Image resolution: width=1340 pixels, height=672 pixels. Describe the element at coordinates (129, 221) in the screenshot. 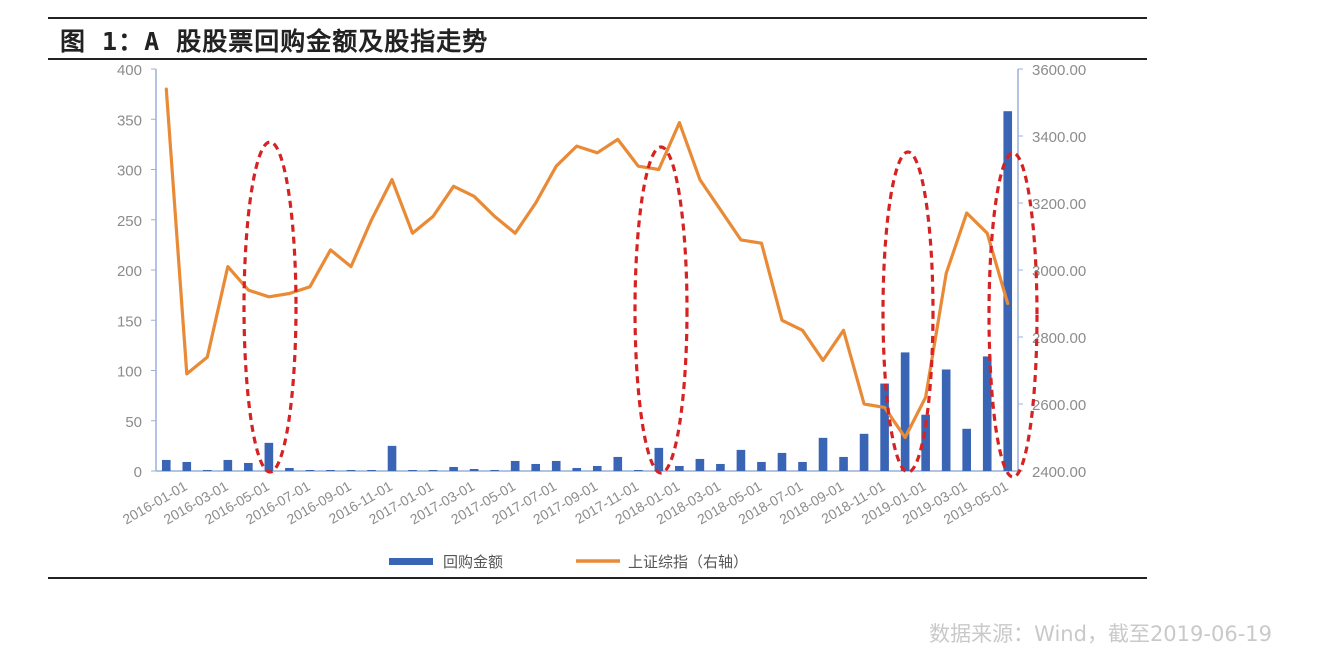

I see `y-left-tick-label: 250` at that location.